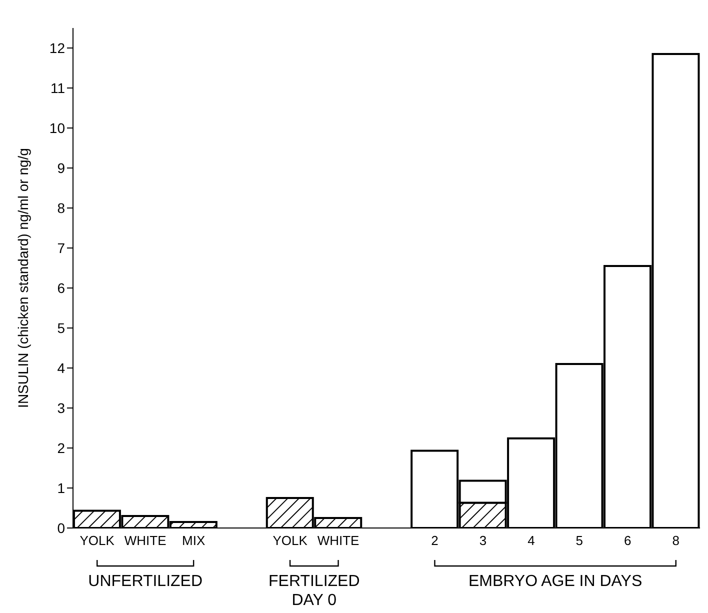 Image resolution: width=708 pixels, height=613 pixels. I want to click on y-tick-label: 3, so click(61, 408).